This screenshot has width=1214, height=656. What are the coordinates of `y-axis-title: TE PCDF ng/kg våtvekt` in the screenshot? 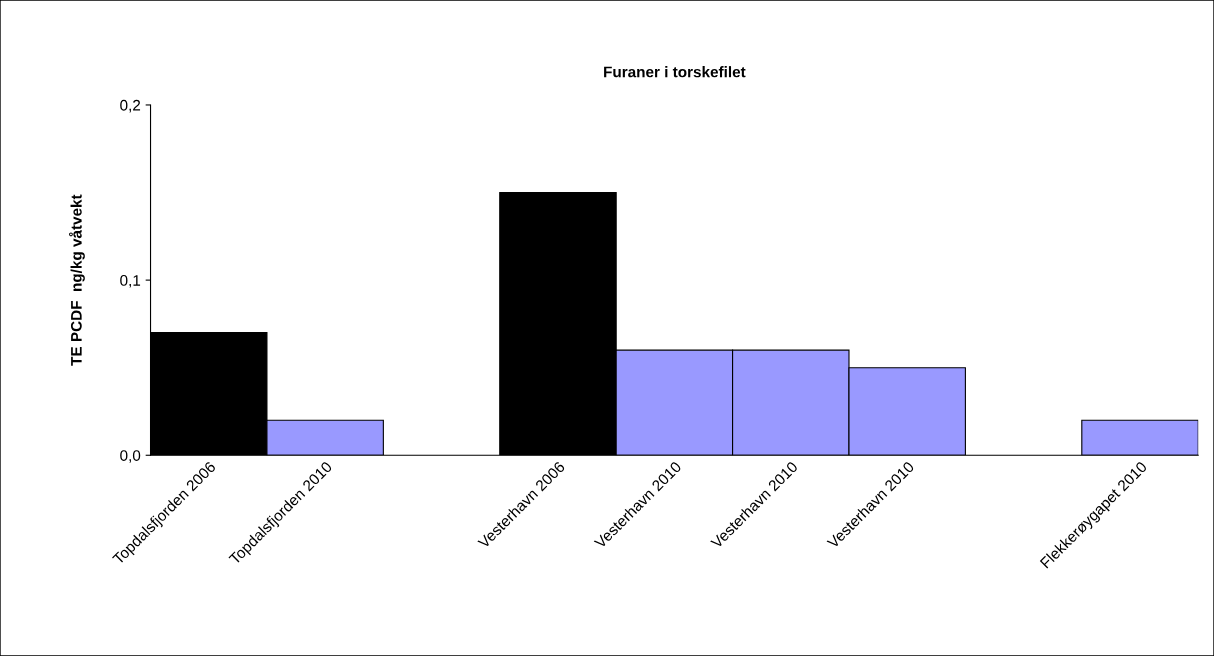 It's located at (77, 280).